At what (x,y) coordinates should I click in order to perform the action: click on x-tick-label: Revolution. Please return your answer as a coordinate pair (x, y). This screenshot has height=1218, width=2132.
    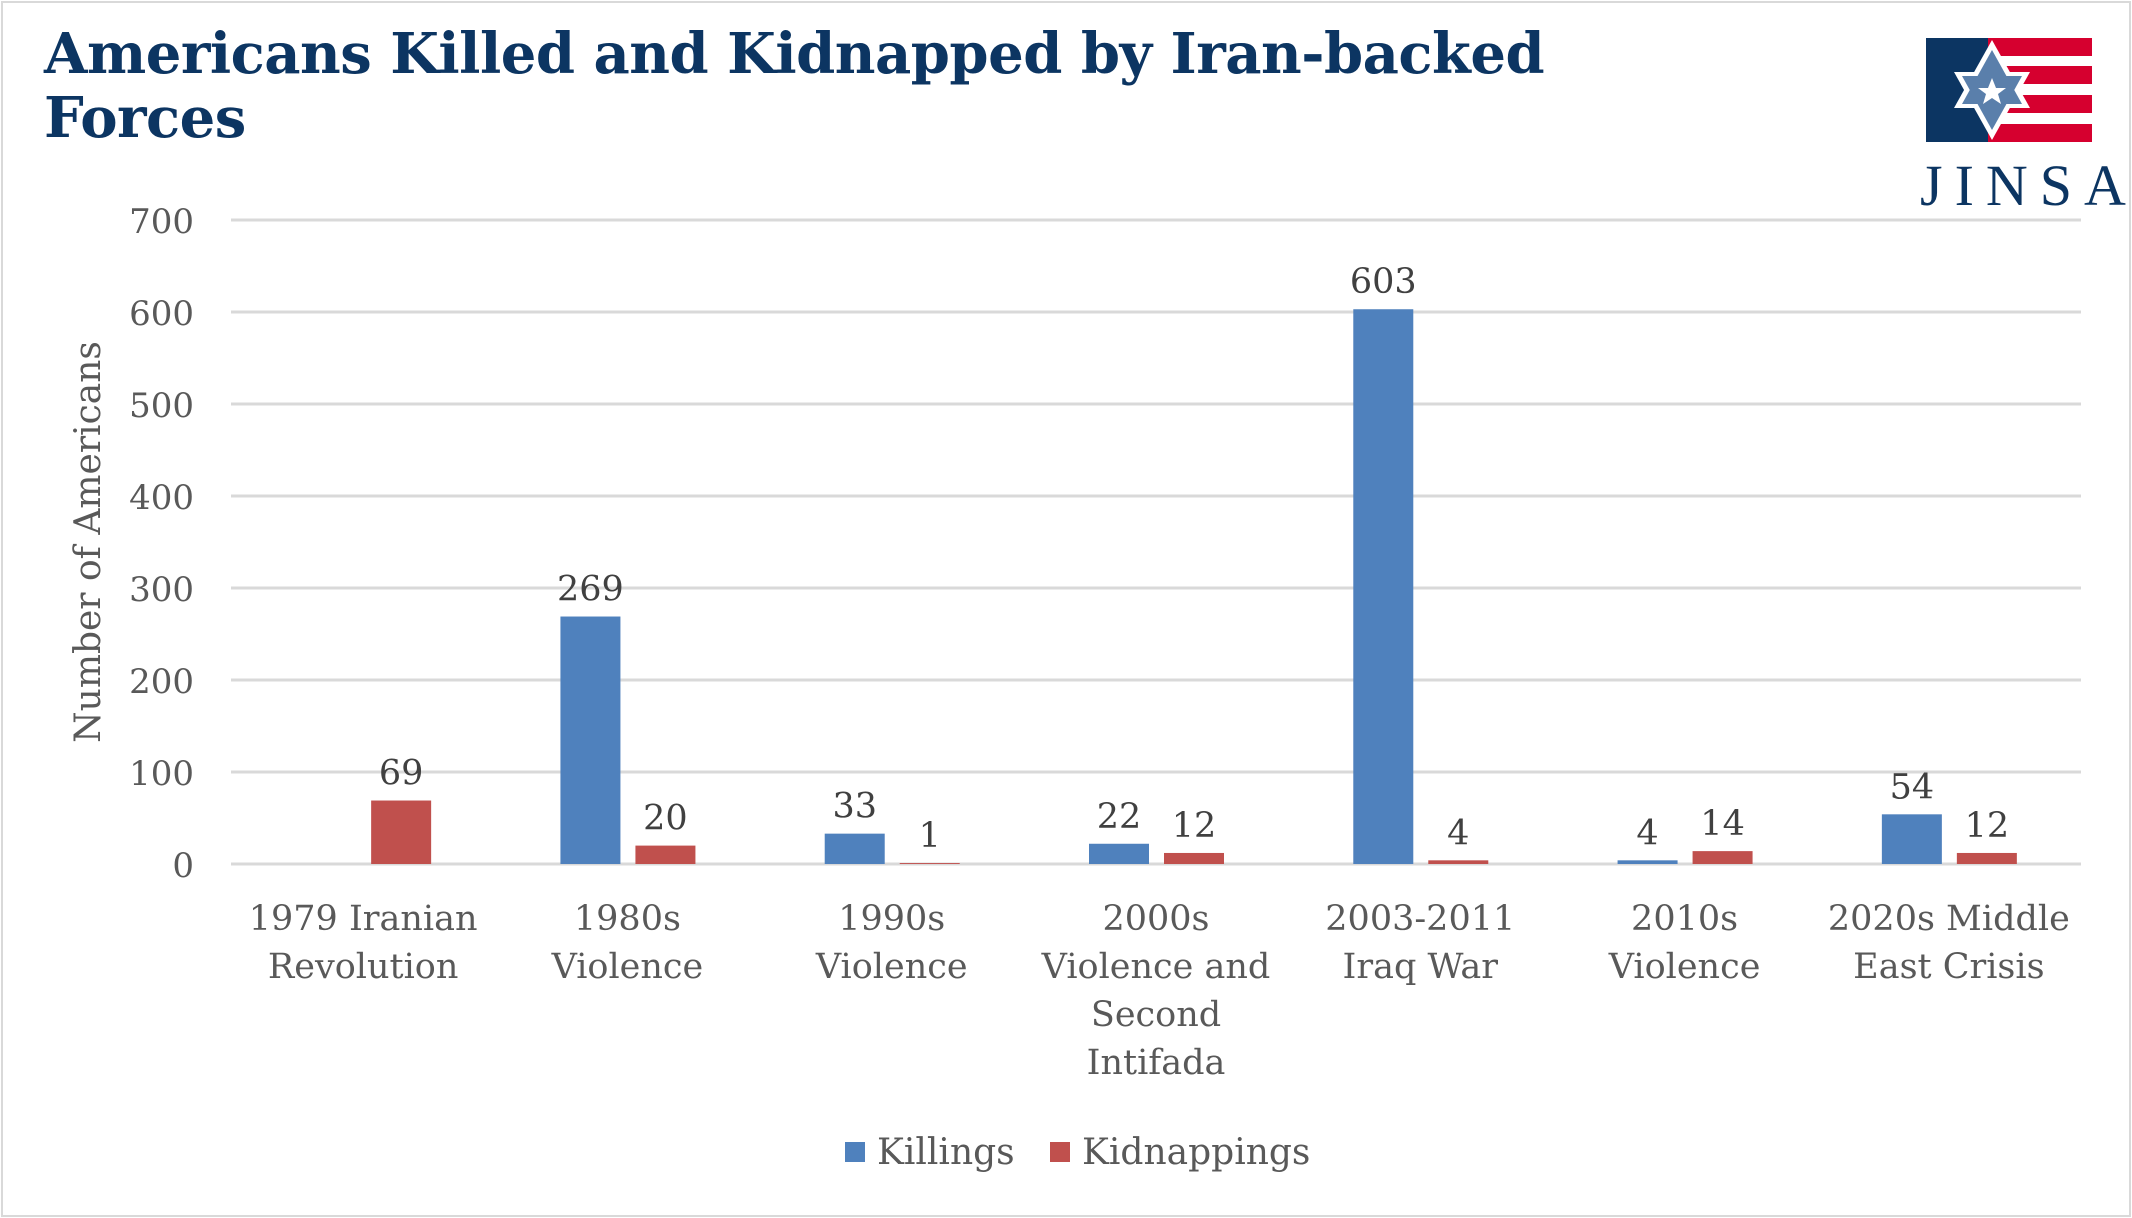
    Looking at the image, I should click on (363, 967).